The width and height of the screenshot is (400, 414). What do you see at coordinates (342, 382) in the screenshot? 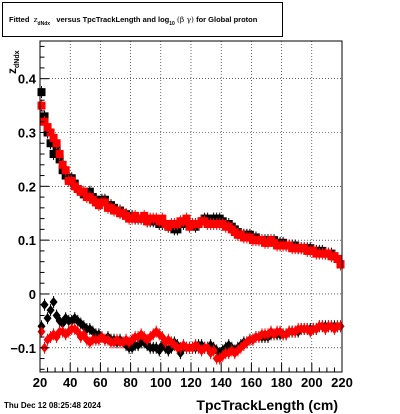
I see `x-tick-label: 220` at bounding box center [342, 382].